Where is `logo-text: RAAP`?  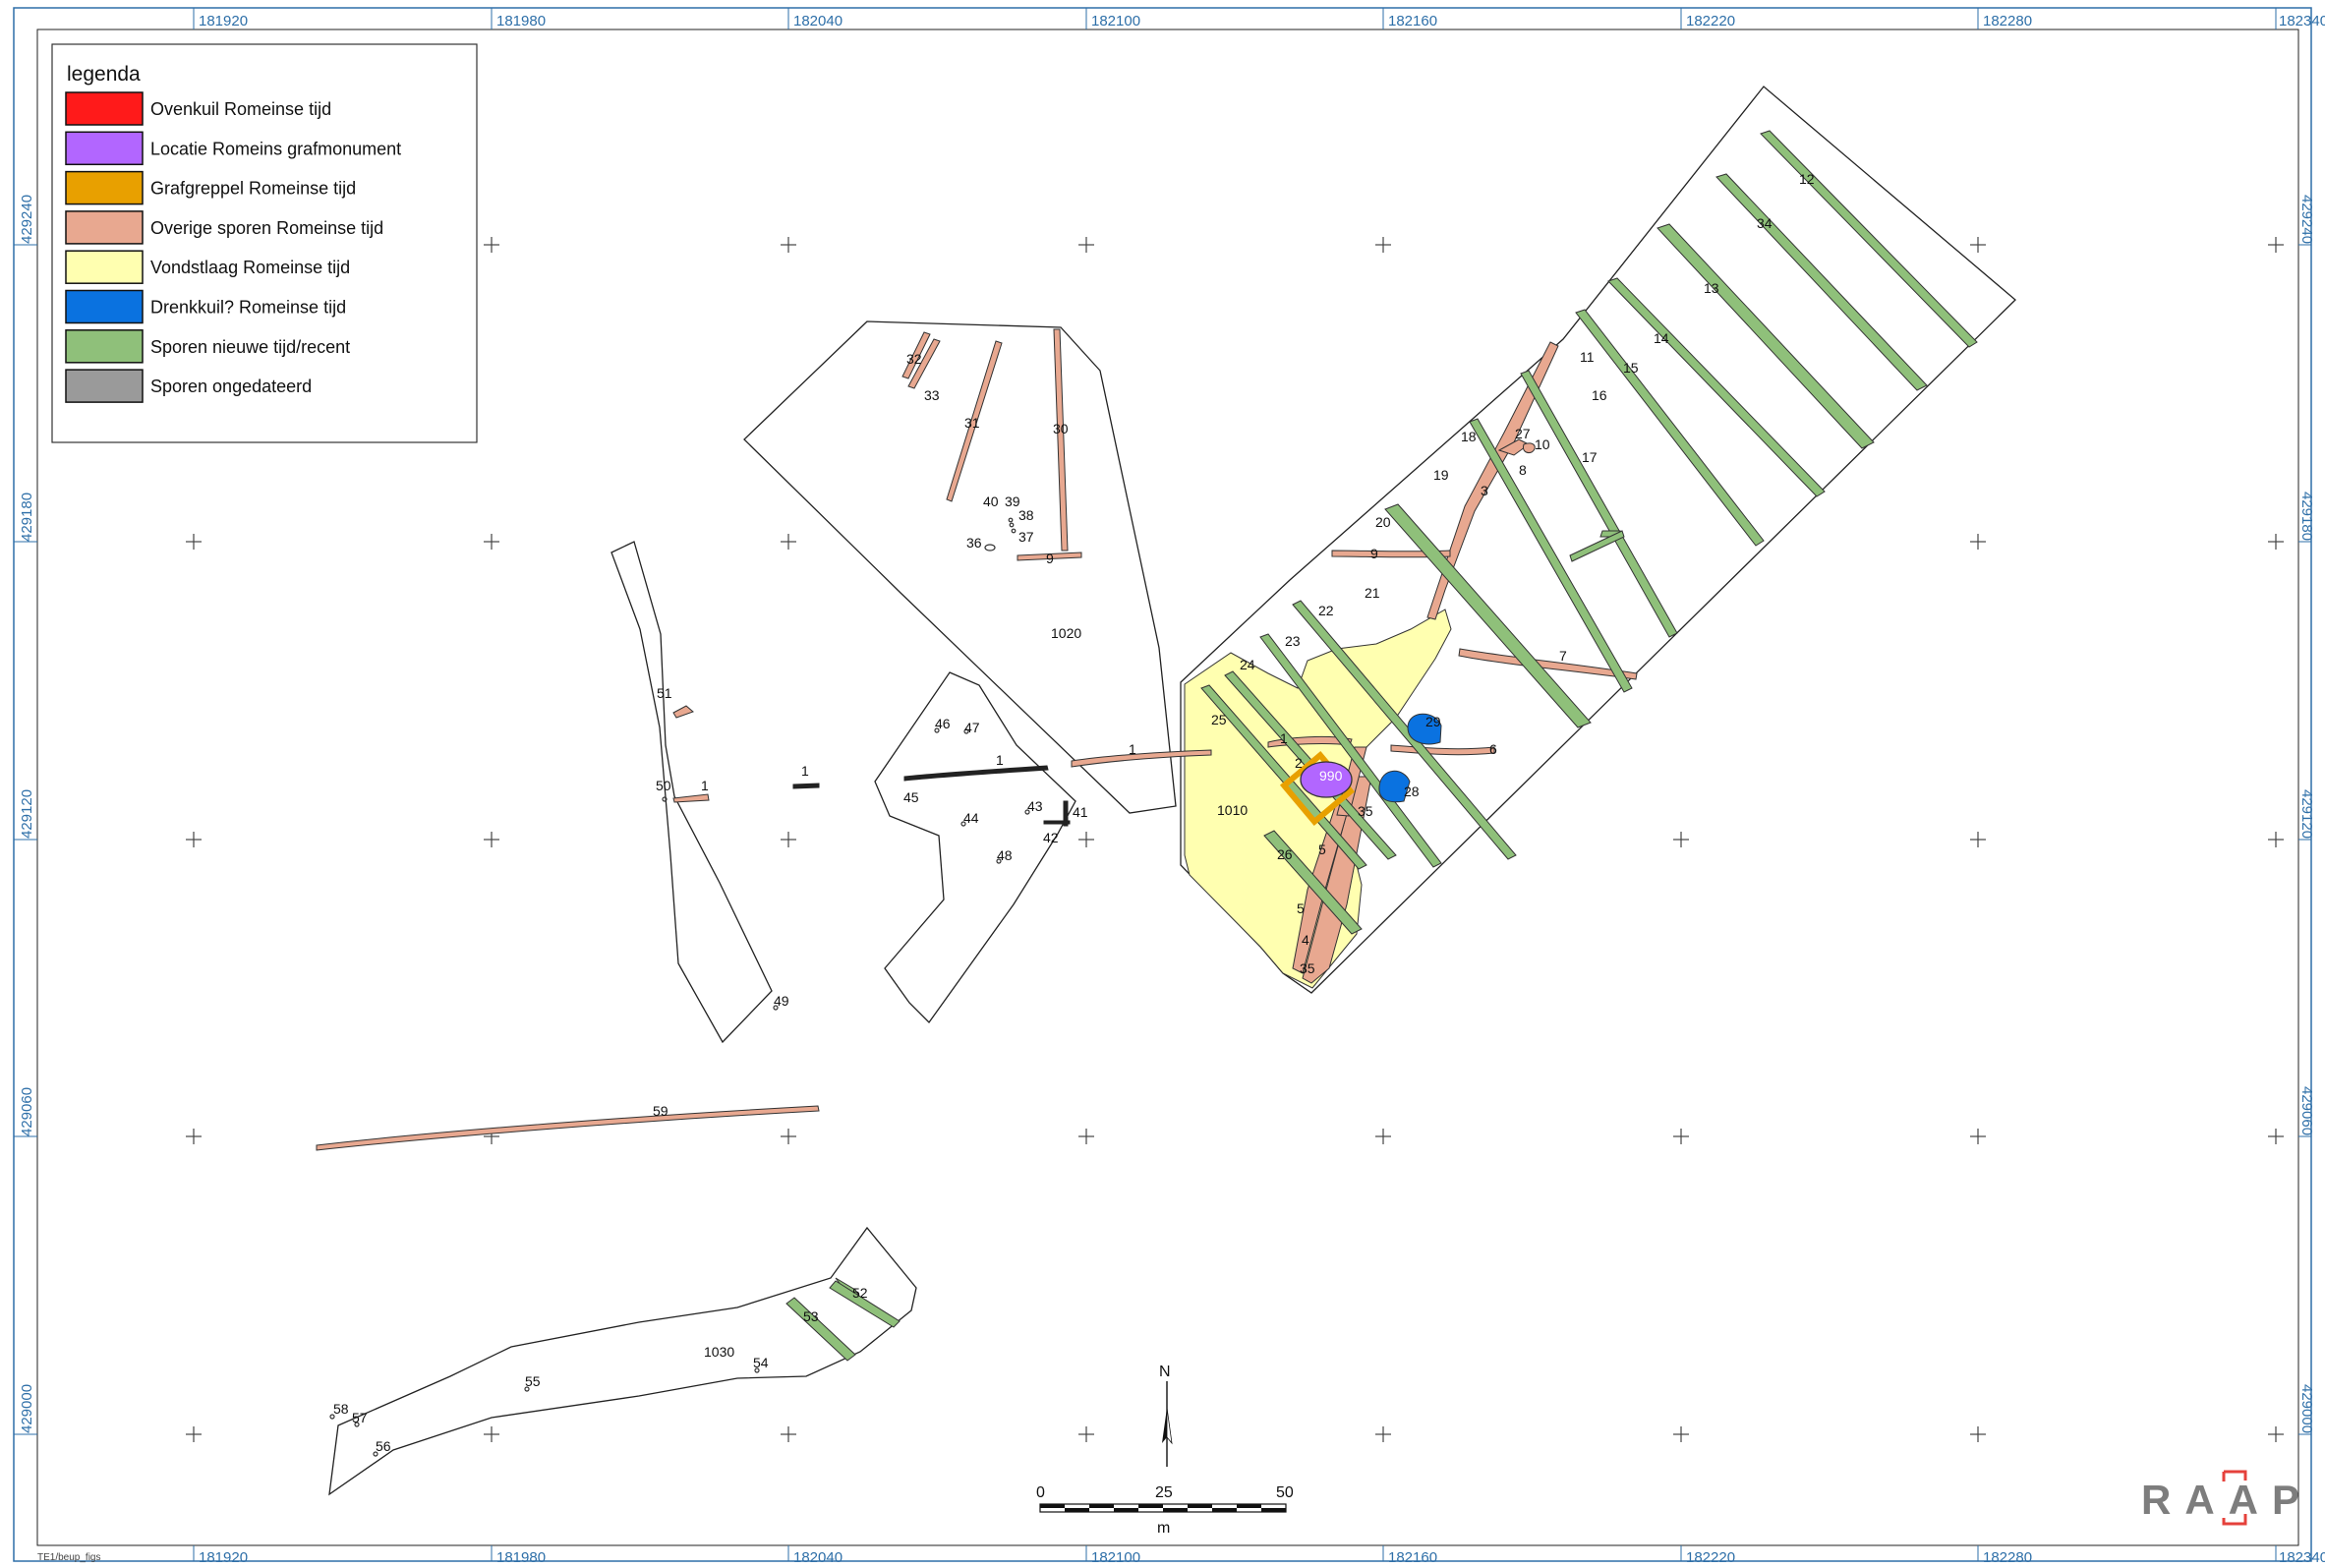
logo-text: RAAP is located at coordinates (2227, 1500).